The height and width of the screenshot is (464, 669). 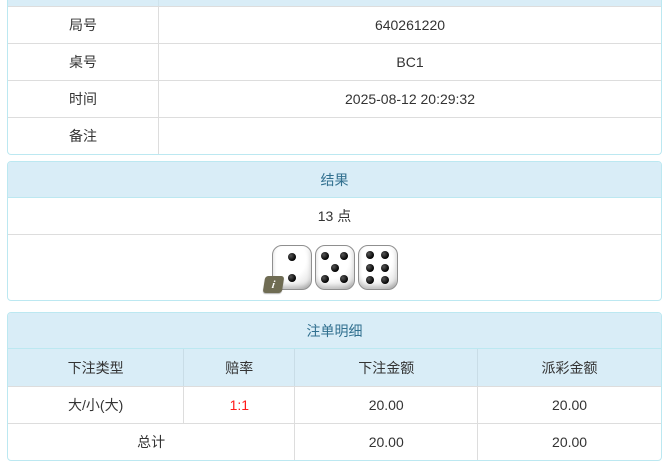 I want to click on cutoff-header-row, so click(x=334, y=3).